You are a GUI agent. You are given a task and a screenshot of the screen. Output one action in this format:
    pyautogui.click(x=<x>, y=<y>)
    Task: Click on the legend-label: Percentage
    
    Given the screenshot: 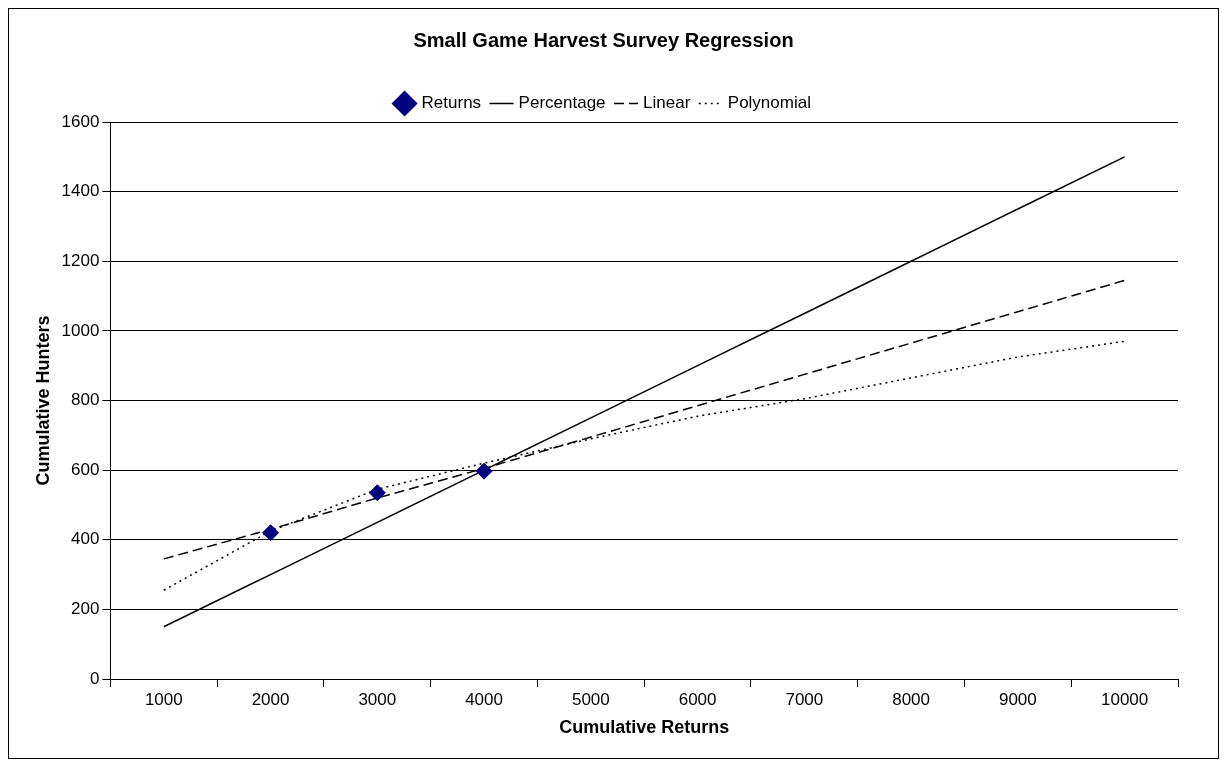 What is the action you would take?
    pyautogui.click(x=562, y=103)
    